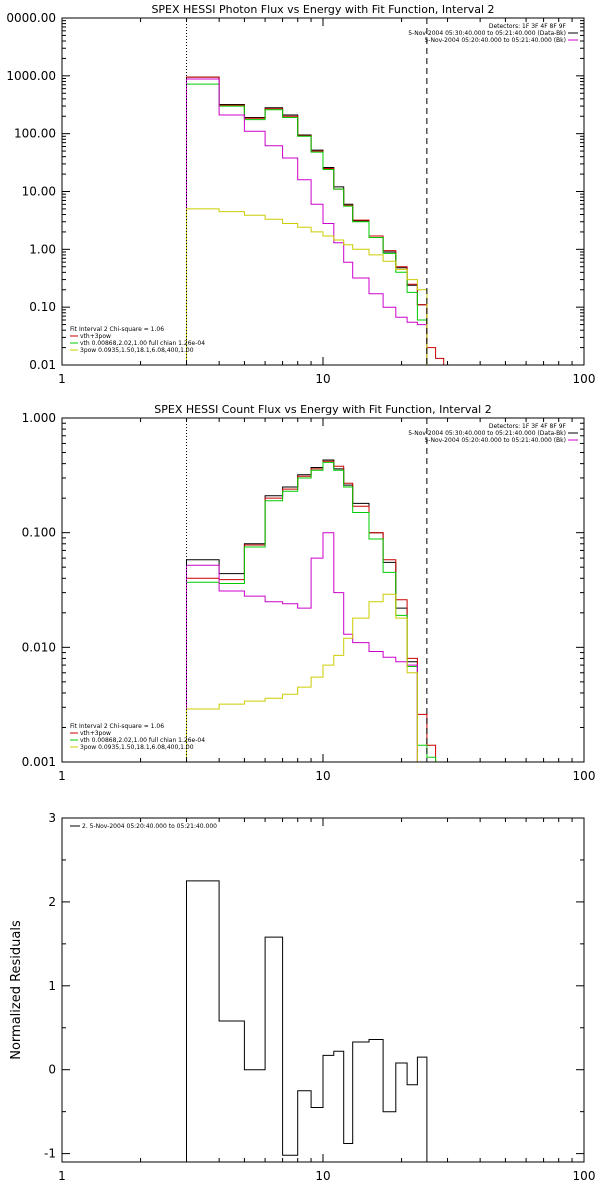 This screenshot has width=600, height=1200. What do you see at coordinates (42, 307) in the screenshot?
I see `y-tick-label: 0.10` at bounding box center [42, 307].